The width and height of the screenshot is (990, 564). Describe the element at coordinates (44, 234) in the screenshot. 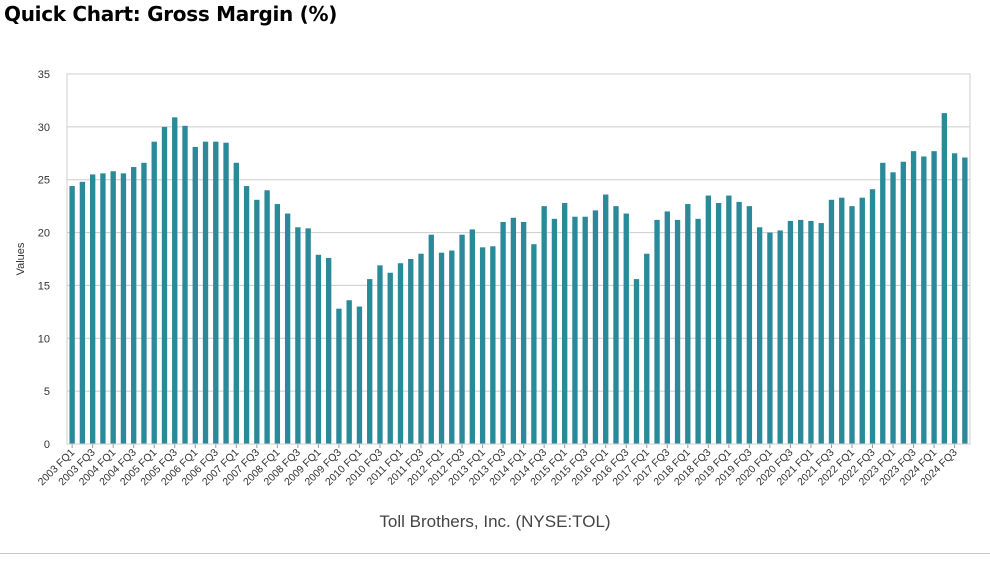

I see `y-tick-label: 20` at that location.